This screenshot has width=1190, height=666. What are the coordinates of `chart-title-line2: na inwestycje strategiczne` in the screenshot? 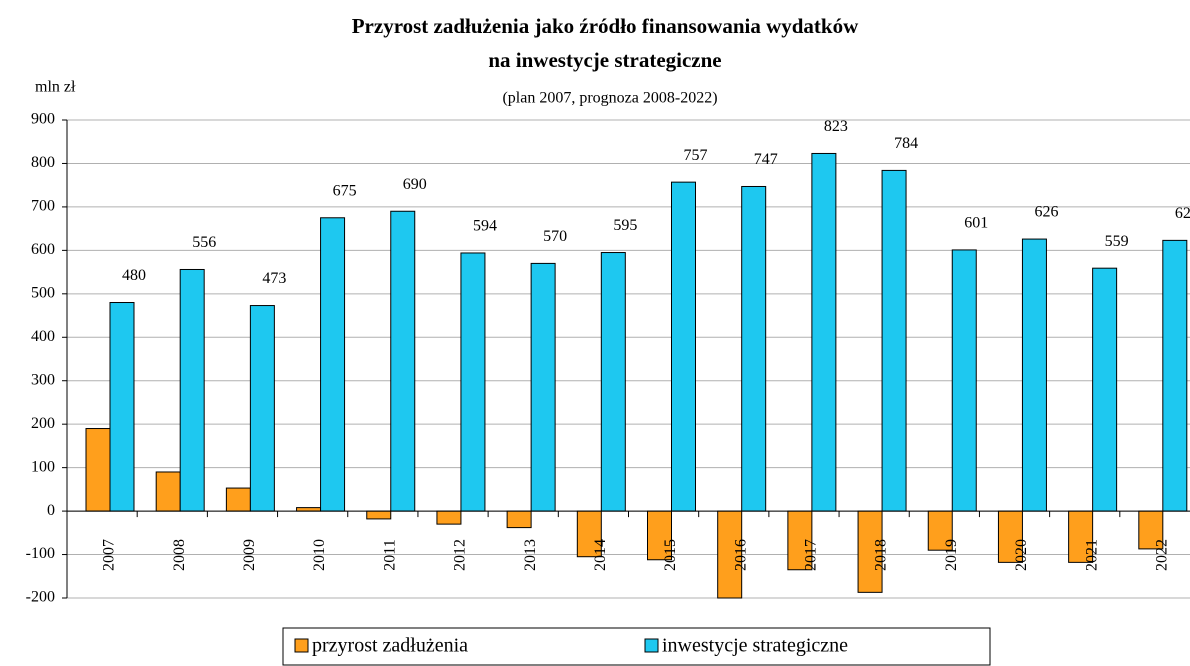 It's located at (604, 60).